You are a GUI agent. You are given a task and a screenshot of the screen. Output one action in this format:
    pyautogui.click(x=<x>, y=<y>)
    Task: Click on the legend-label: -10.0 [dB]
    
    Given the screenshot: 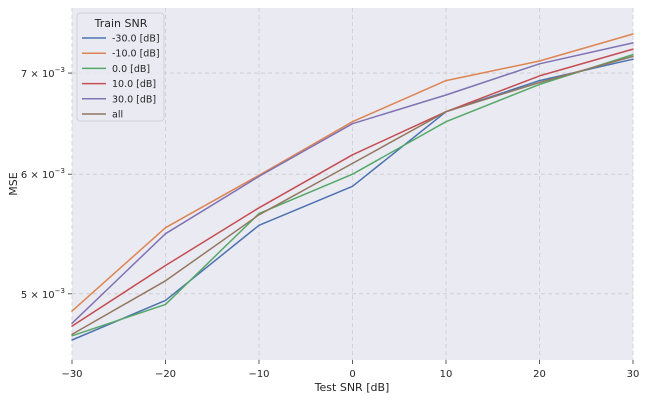 What is the action you would take?
    pyautogui.click(x=136, y=54)
    